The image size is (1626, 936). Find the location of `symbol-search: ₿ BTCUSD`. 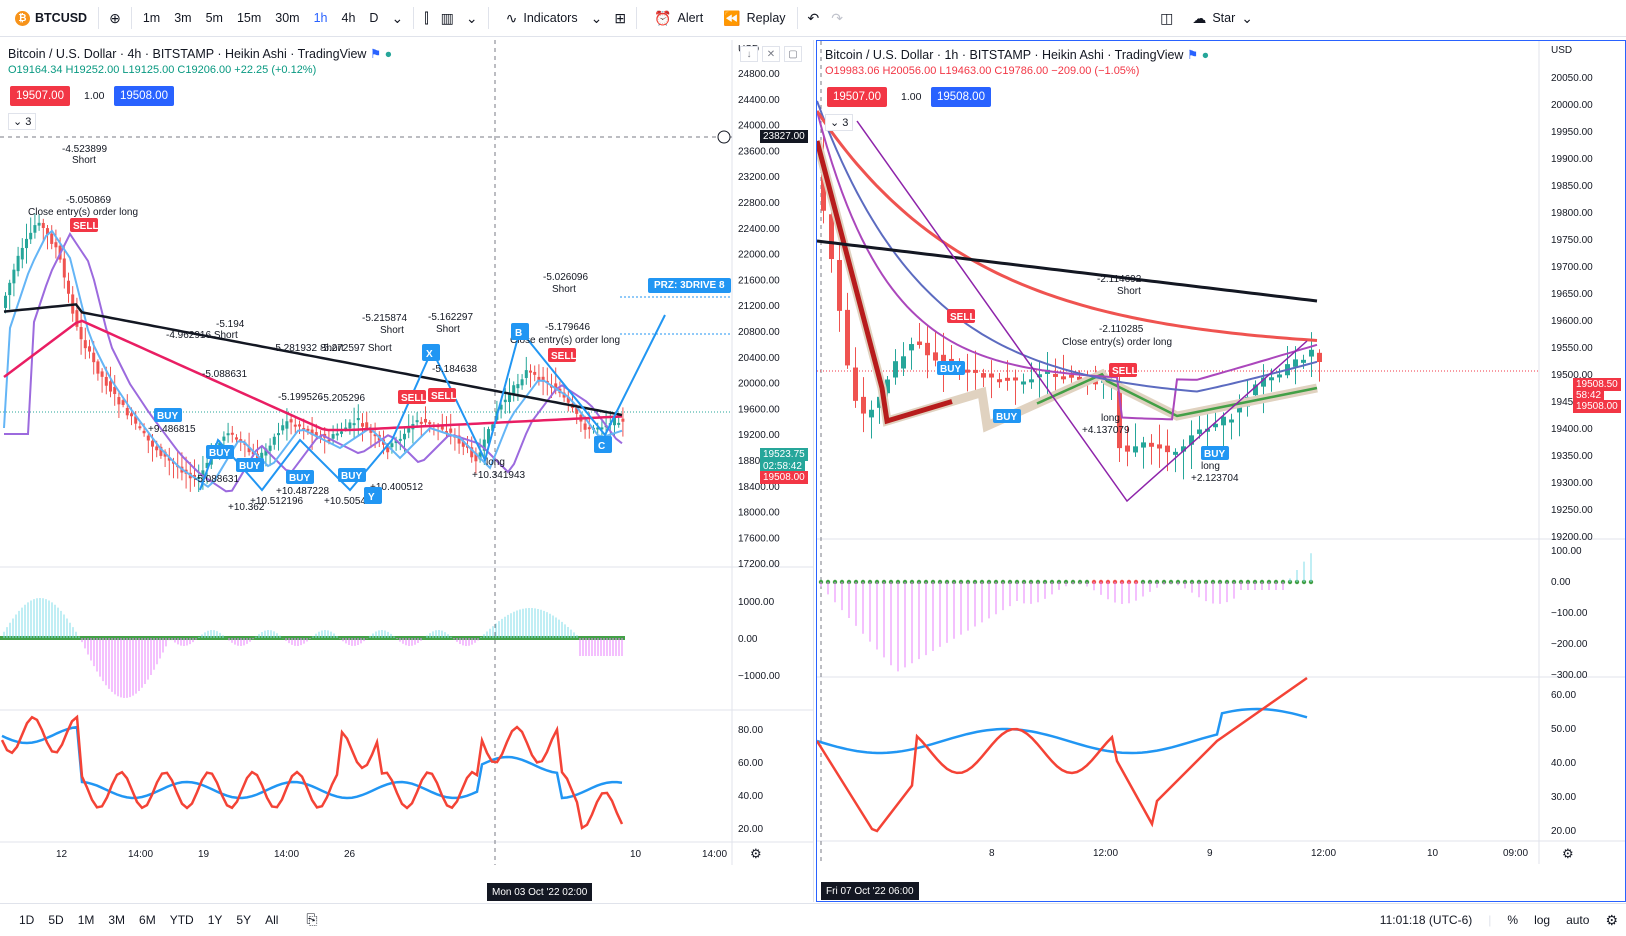

symbol-search: ₿ BTCUSD is located at coordinates (51, 18).